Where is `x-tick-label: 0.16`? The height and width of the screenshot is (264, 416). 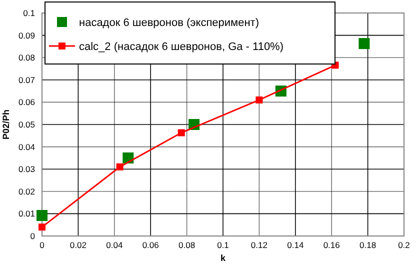 x-tick-label: 0.16 is located at coordinates (331, 245).